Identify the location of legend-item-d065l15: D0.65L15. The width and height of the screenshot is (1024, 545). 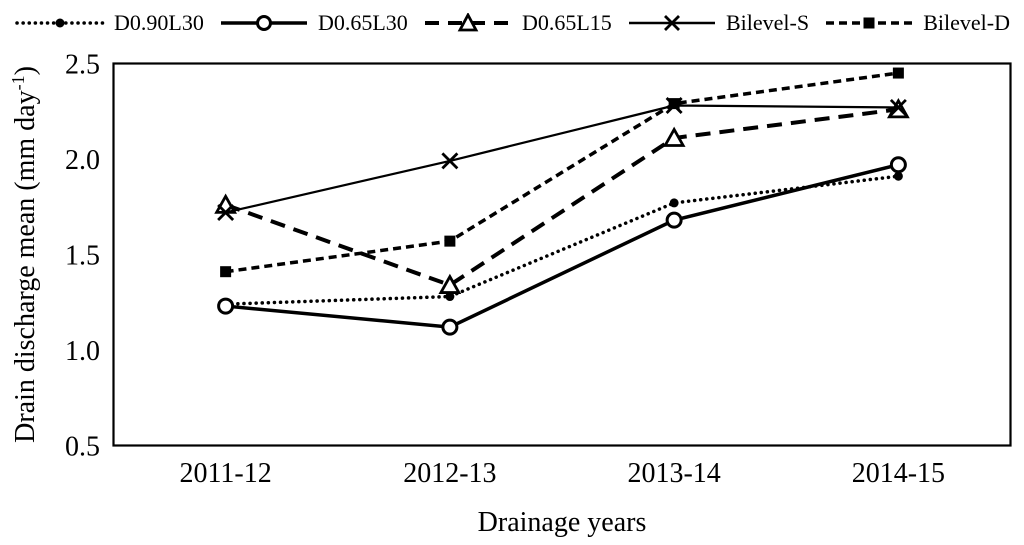
(517, 23).